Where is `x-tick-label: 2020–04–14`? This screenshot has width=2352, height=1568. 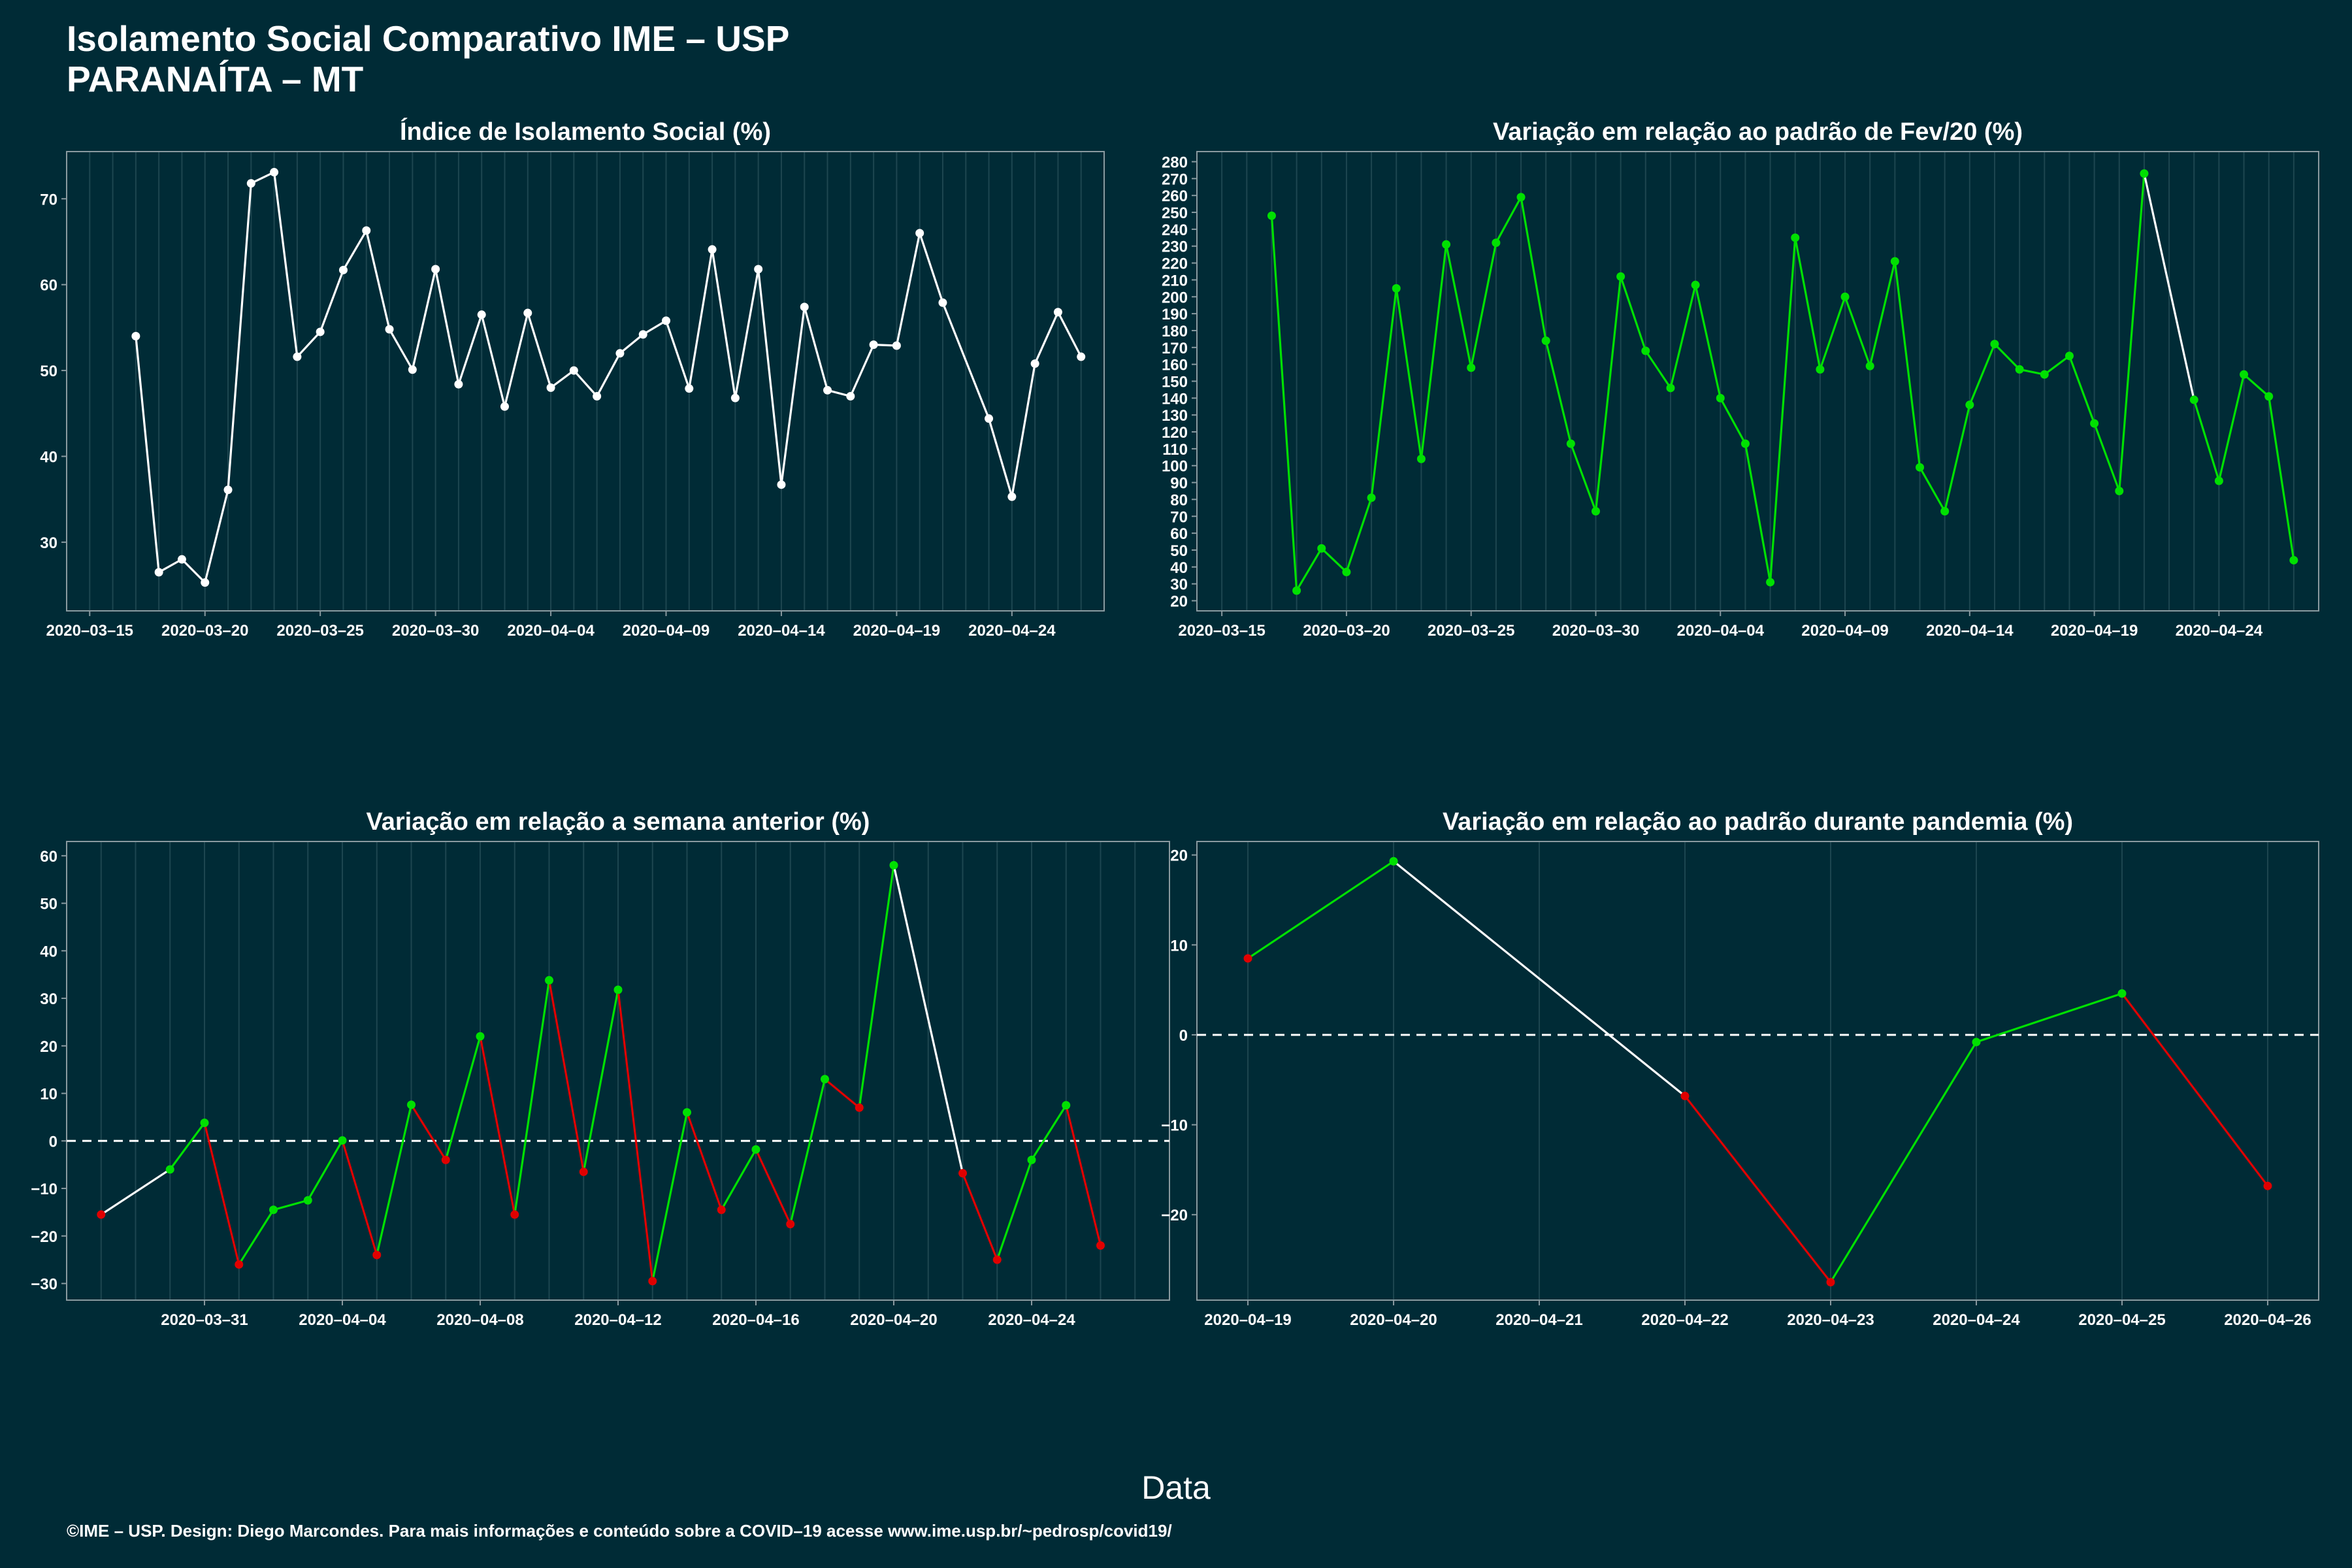 x-tick-label: 2020–04–14 is located at coordinates (1970, 631).